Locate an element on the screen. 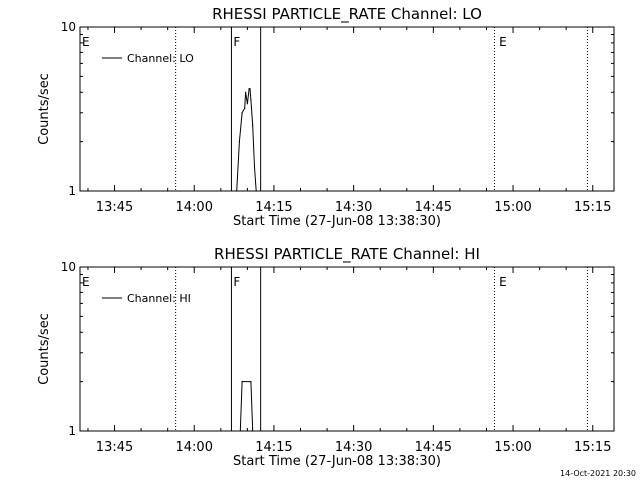 The height and width of the screenshot is (480, 640). chart-title: RHESSI PARTICLE_RATE Channel: LO is located at coordinates (347, 14).